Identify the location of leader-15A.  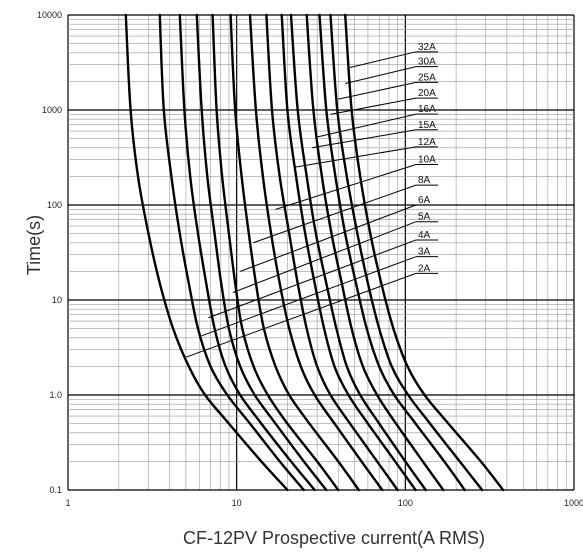
(364, 139).